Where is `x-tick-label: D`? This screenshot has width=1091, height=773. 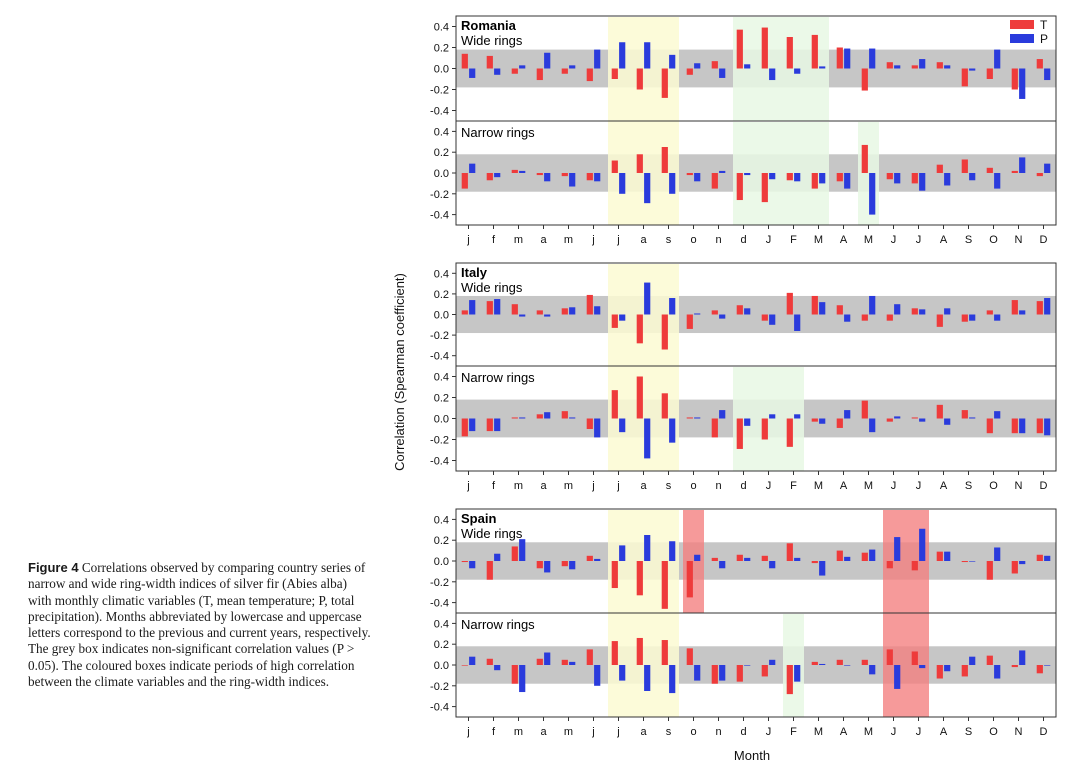
x-tick-label: D is located at coordinates (1044, 486).